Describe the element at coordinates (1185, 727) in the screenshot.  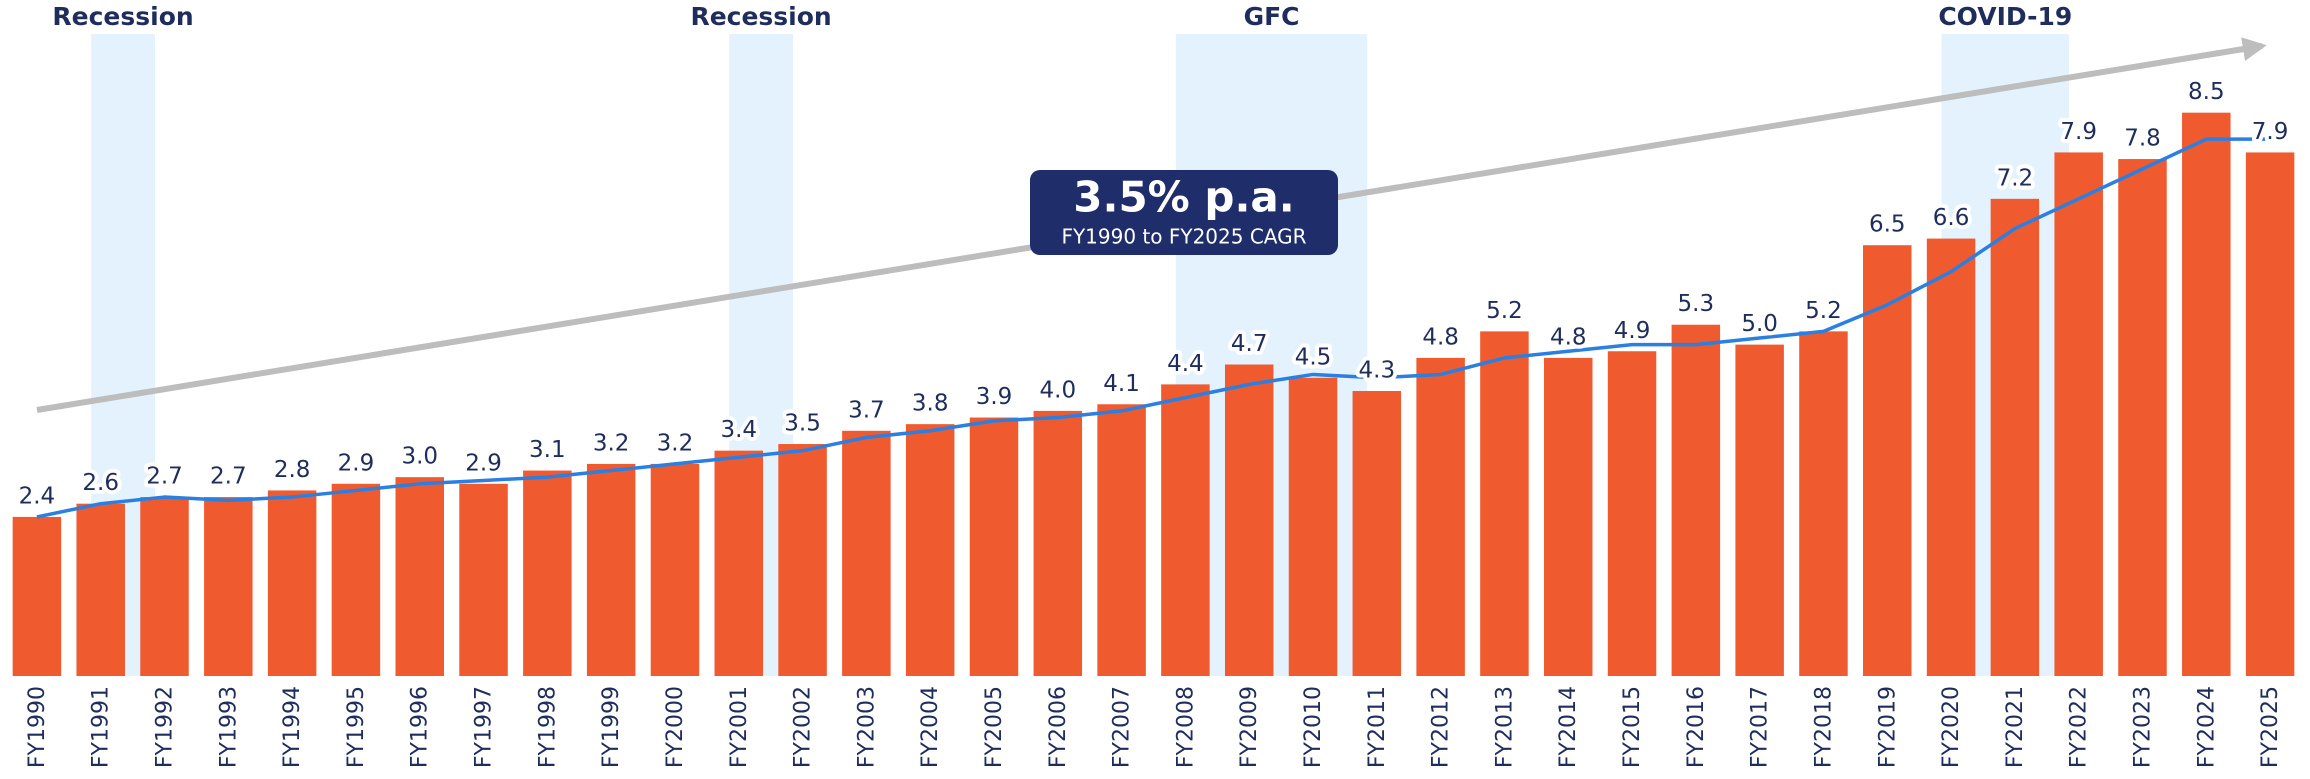
I see `x-tick-label: FY2008` at that location.